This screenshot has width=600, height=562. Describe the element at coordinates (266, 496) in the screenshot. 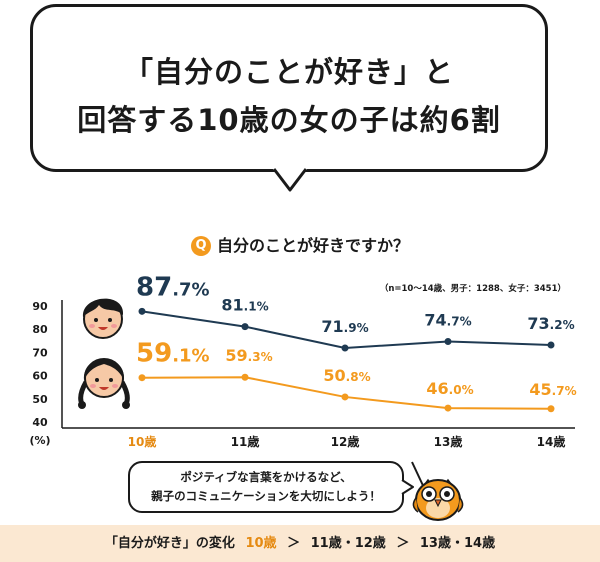

I see `advice-line-2: 親子のコミュニケーションを大切にしよう！` at that location.